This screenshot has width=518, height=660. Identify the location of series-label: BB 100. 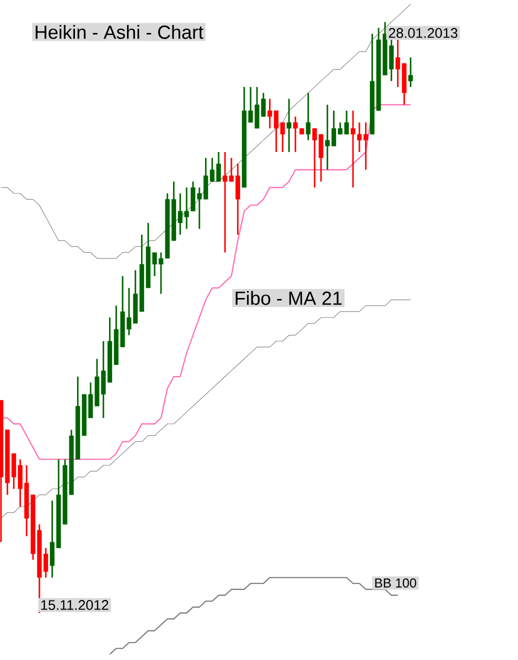
(395, 583).